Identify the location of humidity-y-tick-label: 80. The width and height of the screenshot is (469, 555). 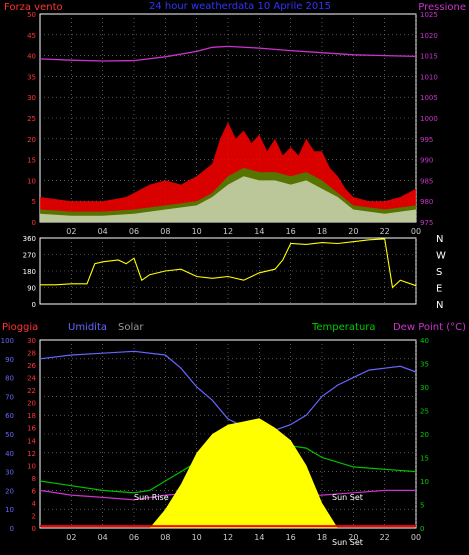
(9, 379).